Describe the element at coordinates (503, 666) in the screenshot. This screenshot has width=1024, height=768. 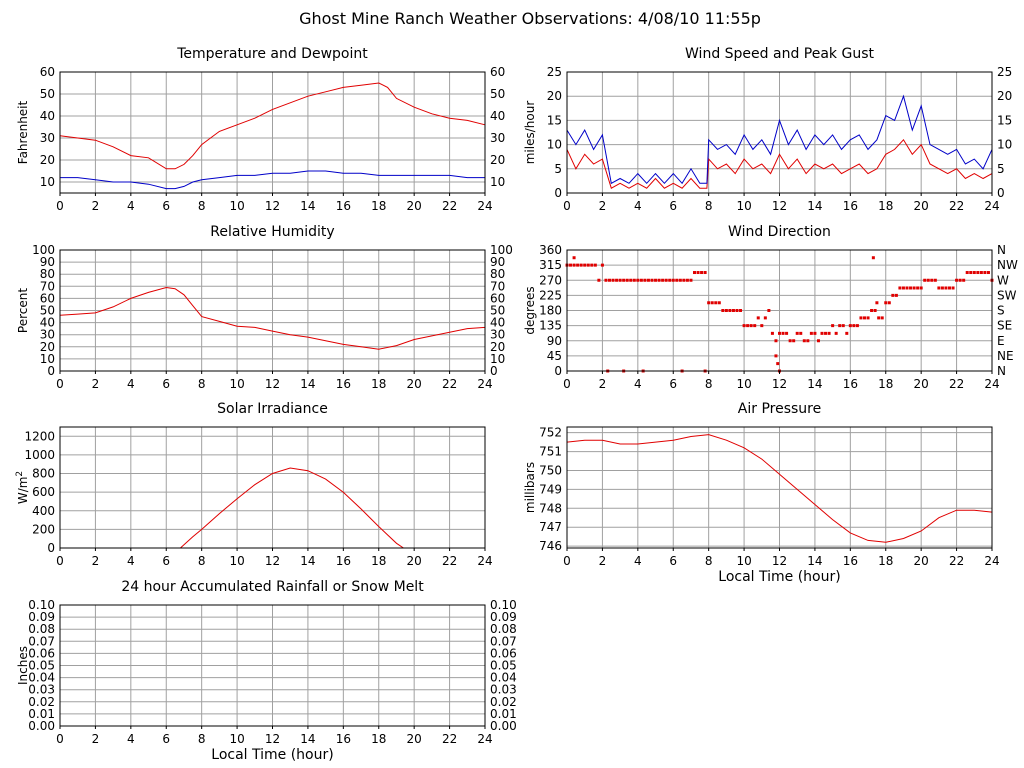
I see `right-tick-label: 0.05` at that location.